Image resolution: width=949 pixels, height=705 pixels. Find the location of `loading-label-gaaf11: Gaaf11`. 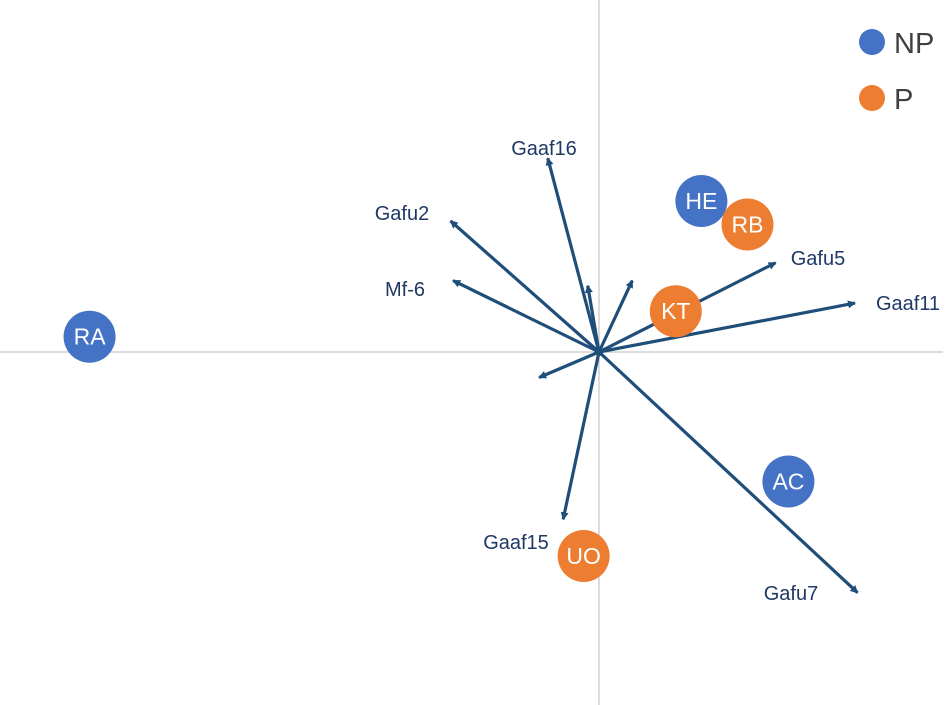

loading-label-gaaf11: Gaaf11 is located at coordinates (908, 304).